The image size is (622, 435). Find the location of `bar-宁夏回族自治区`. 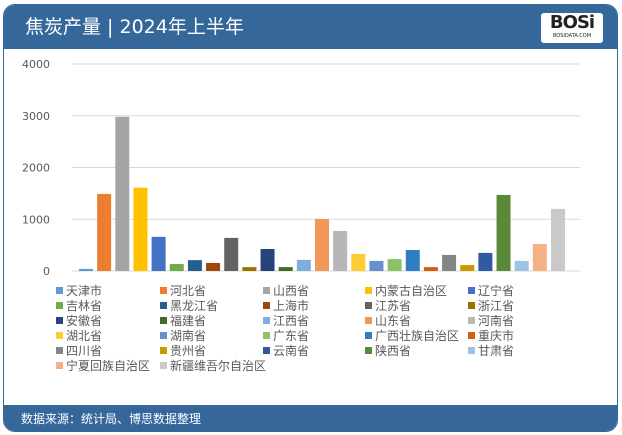

bar-宁夏回族自治区 is located at coordinates (539, 257).